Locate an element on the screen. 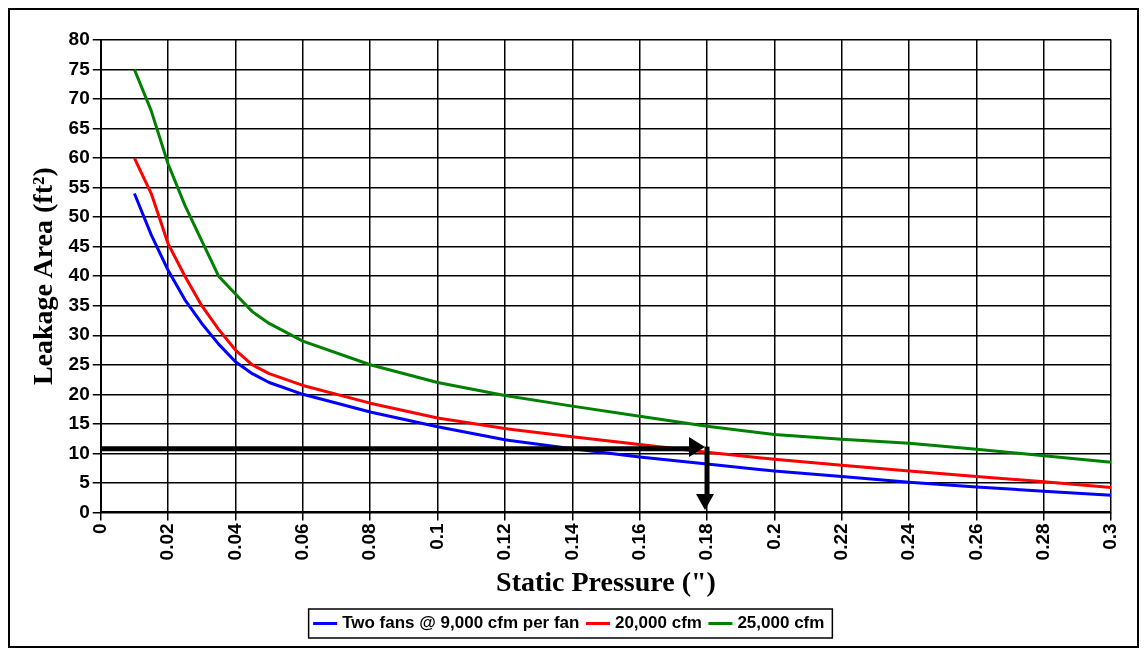 This screenshot has width=1147, height=656. y-tick-label: 25 is located at coordinates (79, 364).